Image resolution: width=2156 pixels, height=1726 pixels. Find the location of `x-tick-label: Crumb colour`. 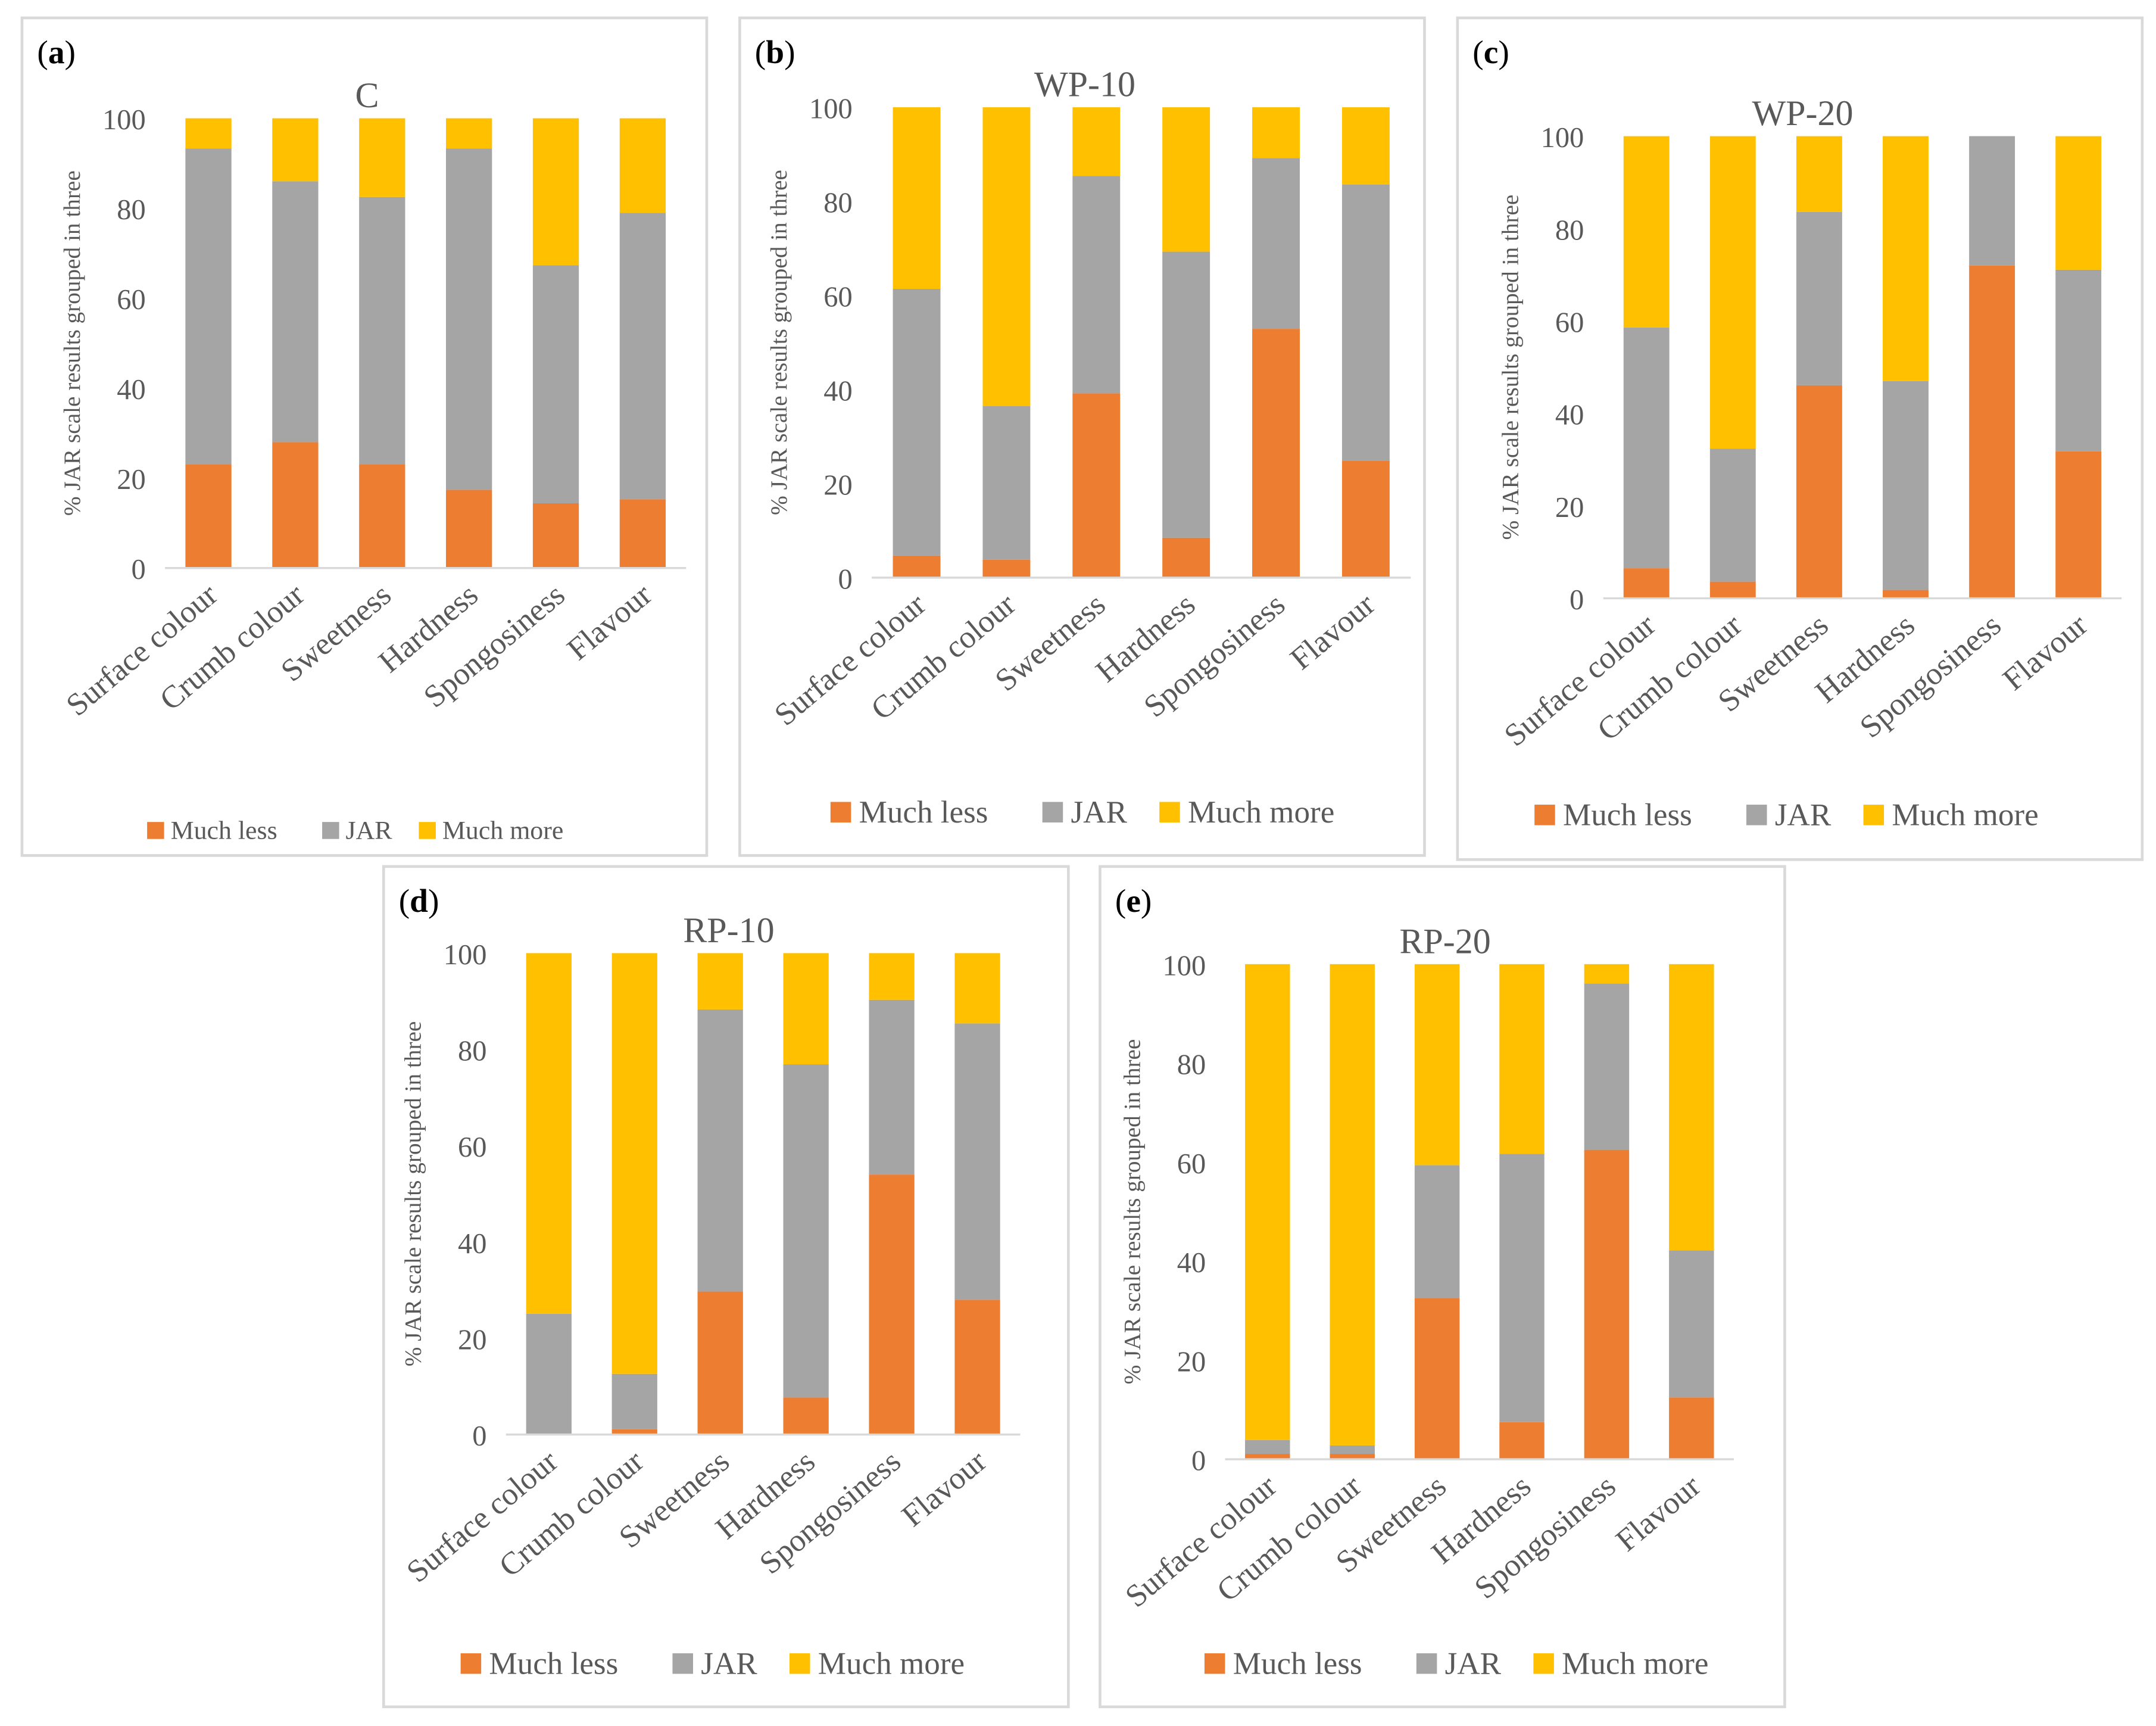

x-tick-label: Crumb colour is located at coordinates (1289, 1539).